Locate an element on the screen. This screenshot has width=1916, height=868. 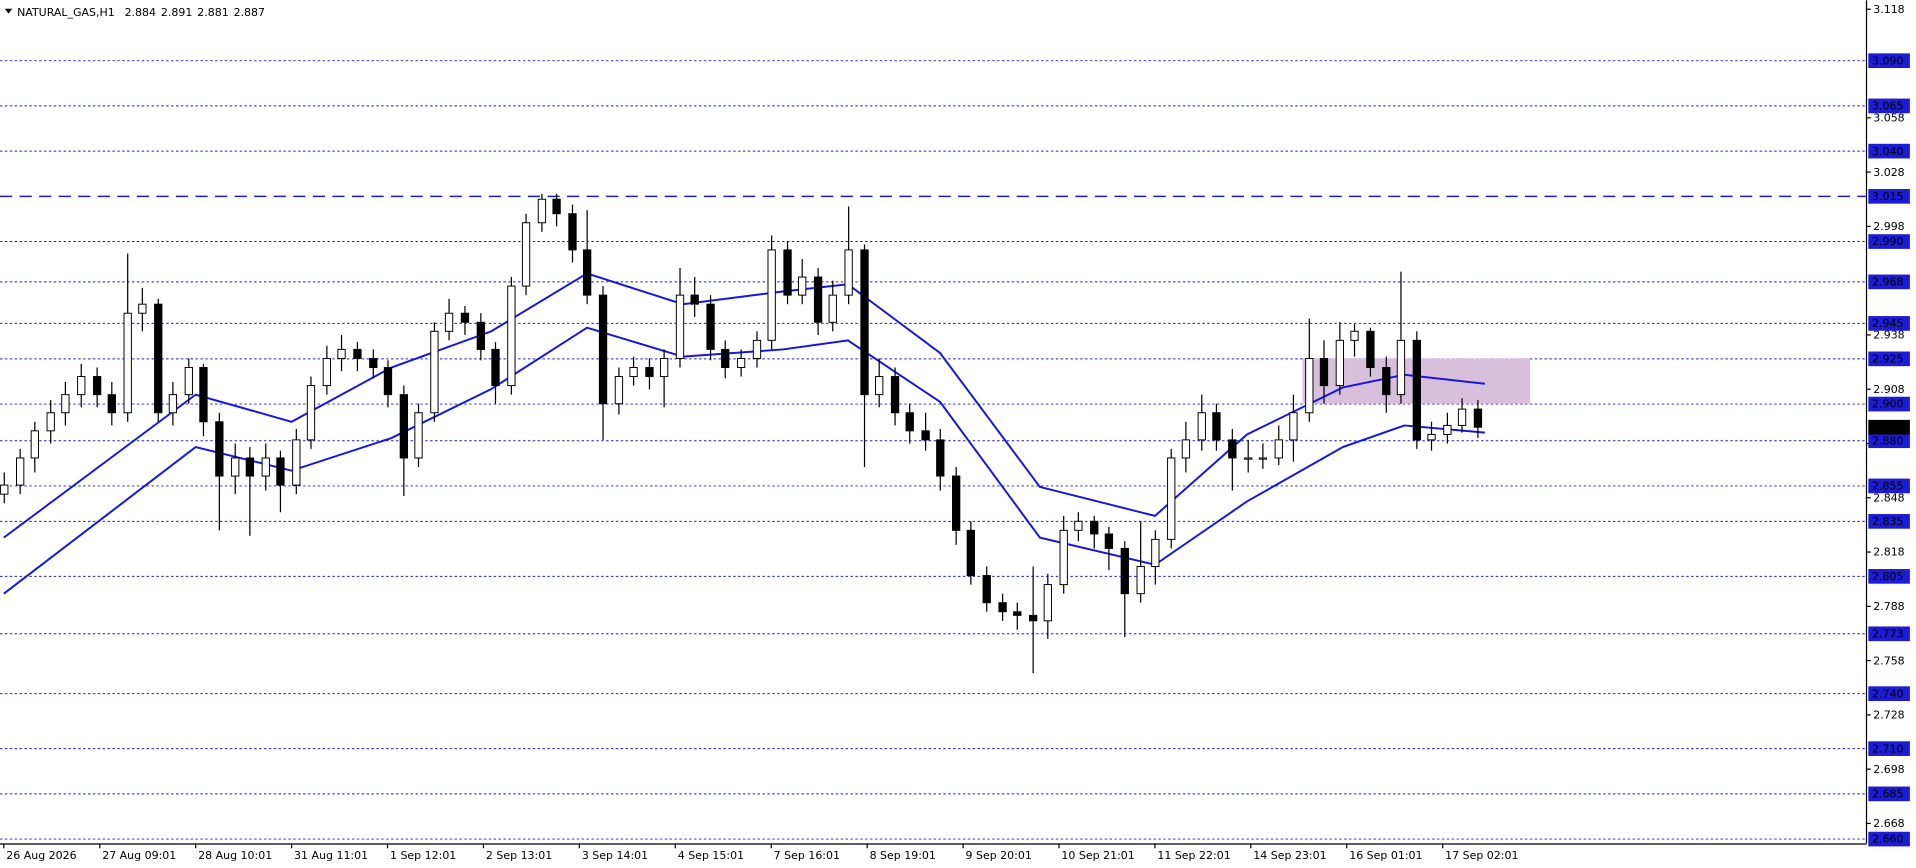
x-tick-label: 10 Sep 21:01 is located at coordinates (1097, 855).